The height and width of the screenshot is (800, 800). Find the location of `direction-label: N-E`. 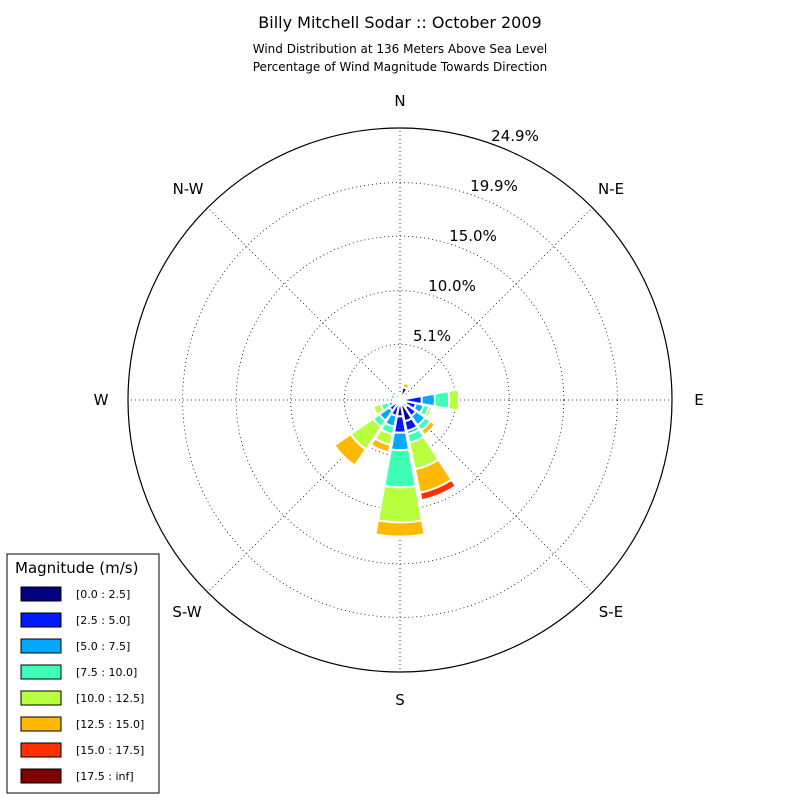

direction-label: N-E is located at coordinates (611, 189).